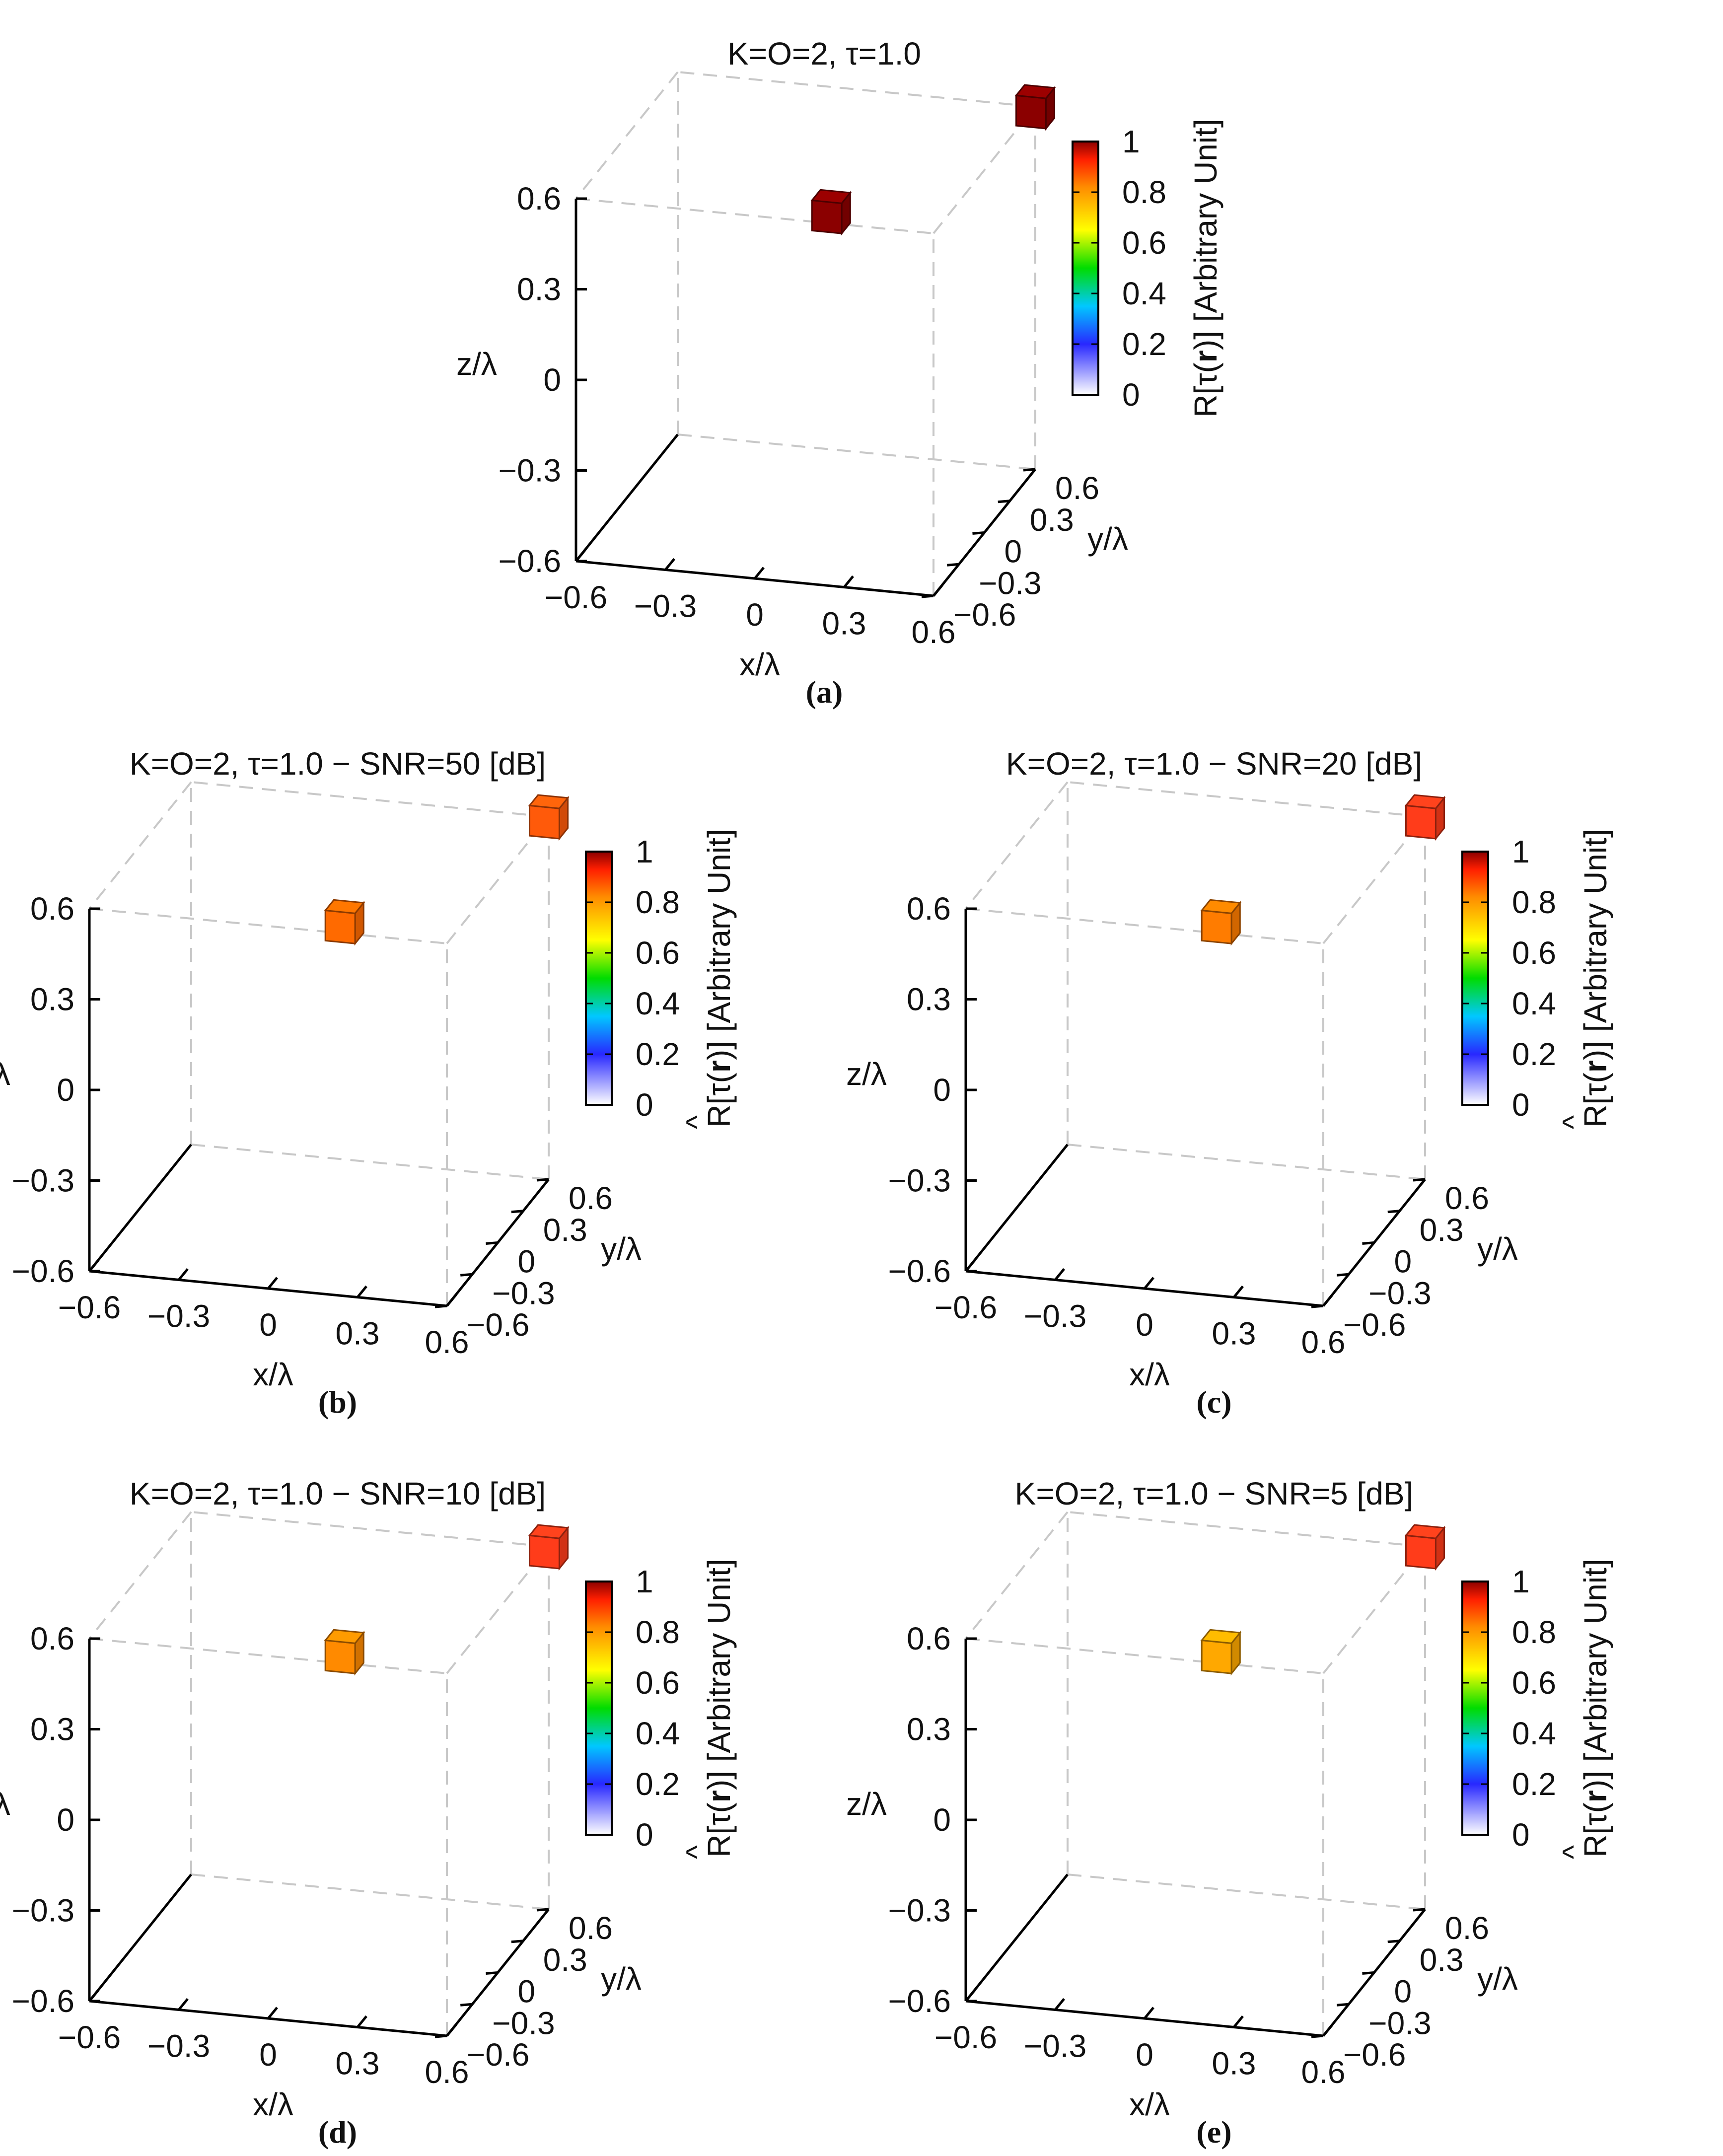  I want to click on z-tick-label: 0, so click(942, 1820).